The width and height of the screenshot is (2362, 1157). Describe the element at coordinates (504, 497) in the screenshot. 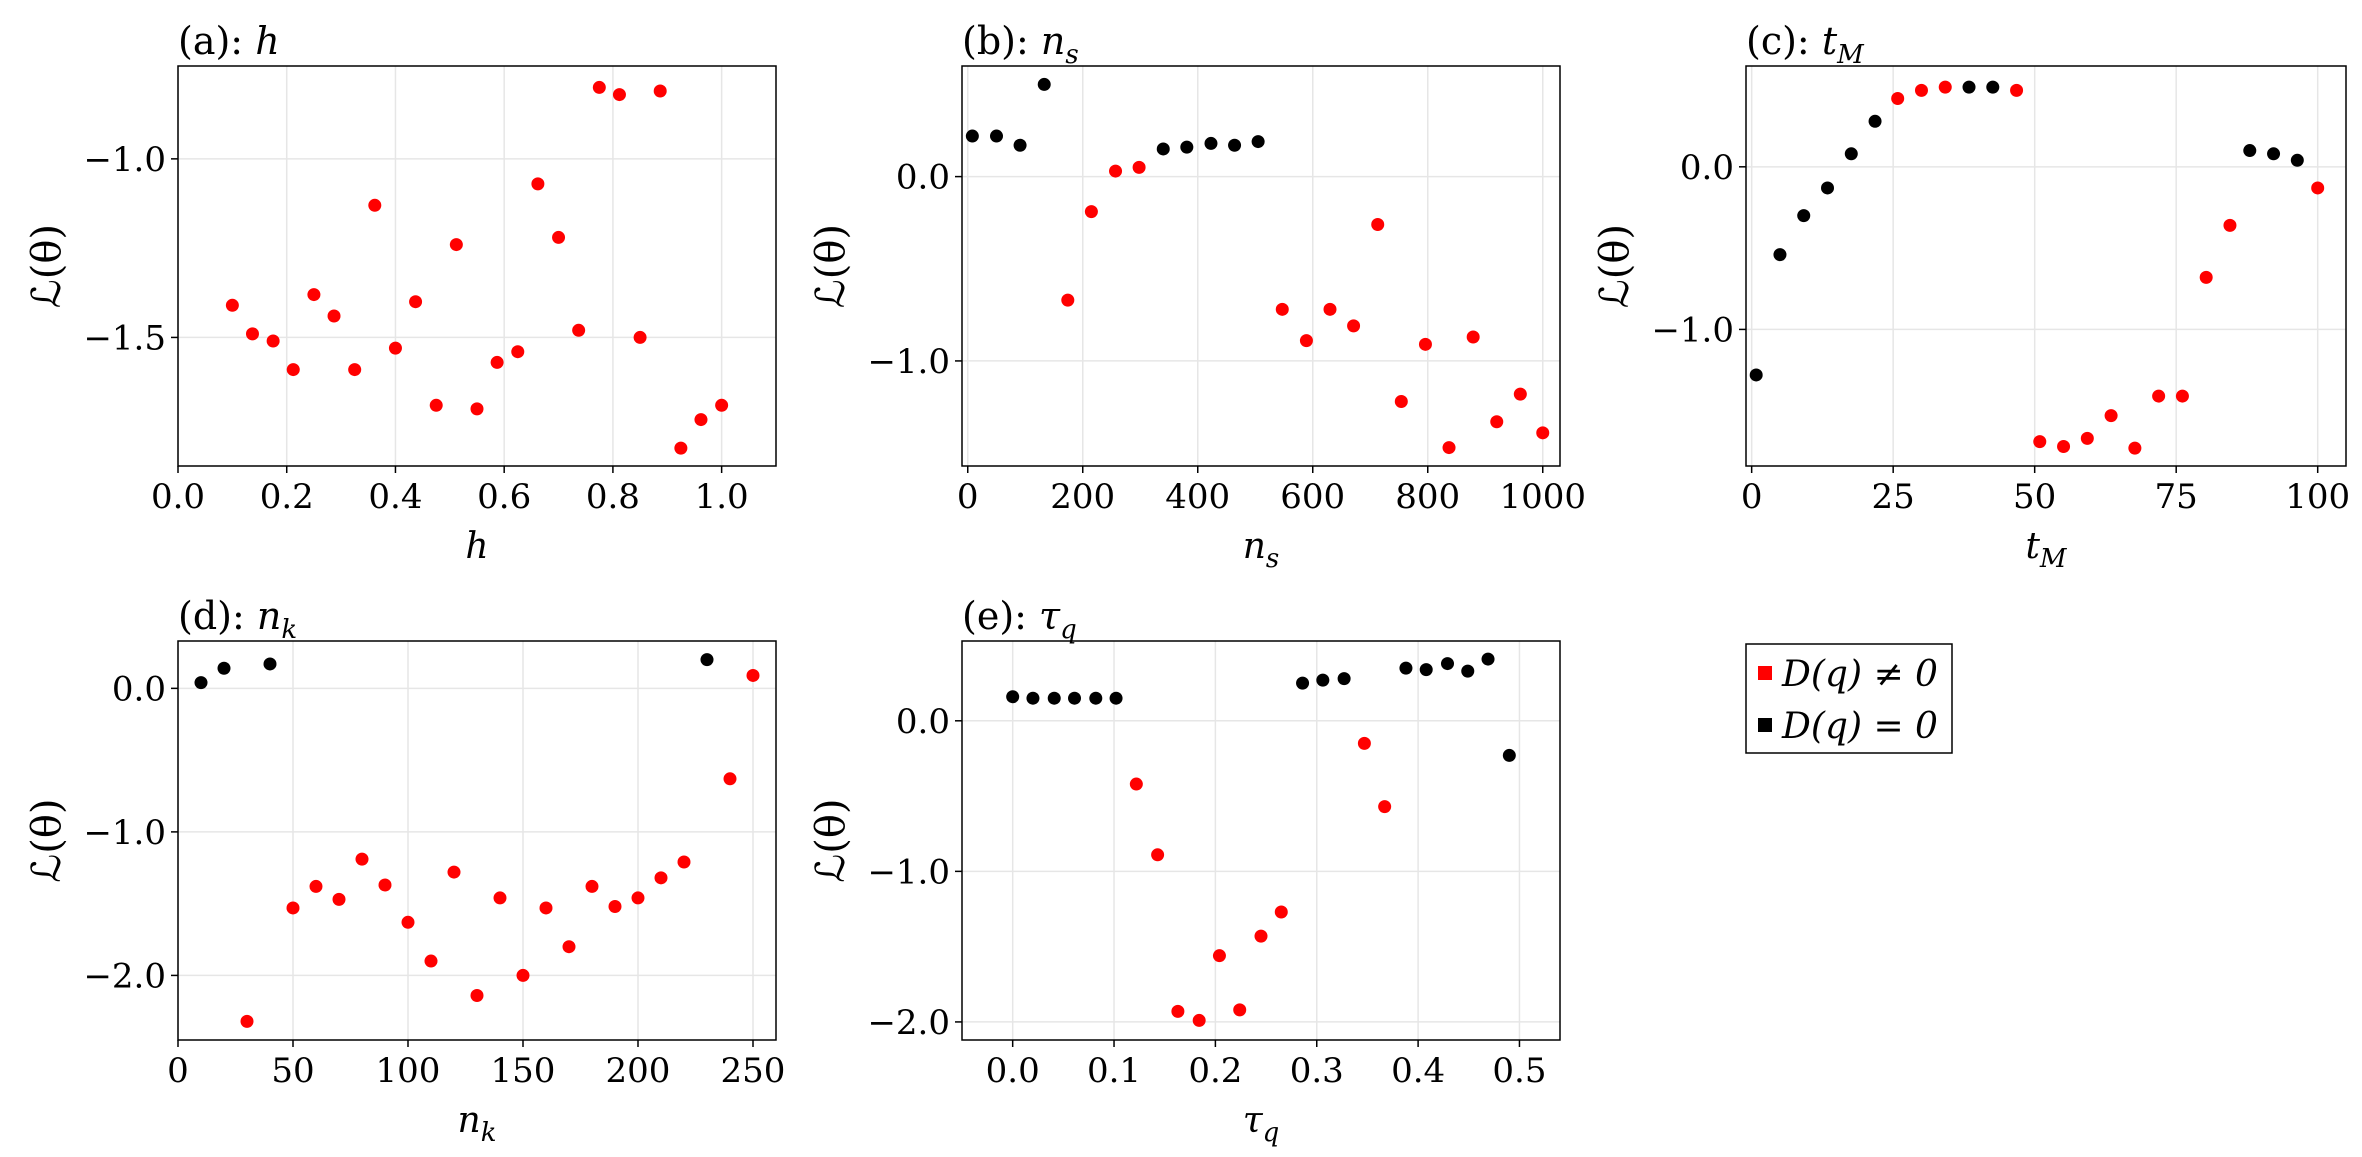

I see `x-tick-label: 0.6` at that location.